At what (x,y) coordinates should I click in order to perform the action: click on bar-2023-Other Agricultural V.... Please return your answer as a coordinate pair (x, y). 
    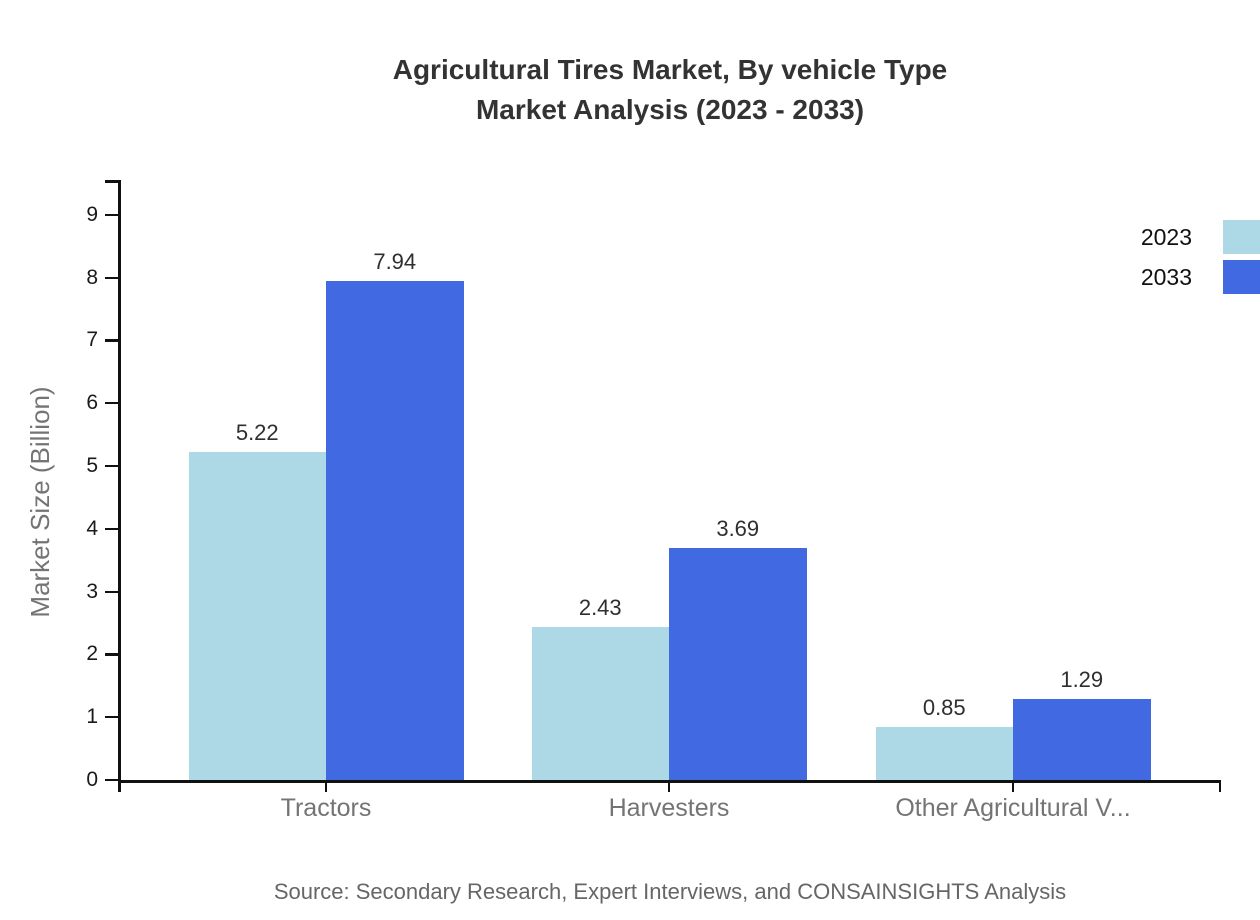
    Looking at the image, I should click on (944, 753).